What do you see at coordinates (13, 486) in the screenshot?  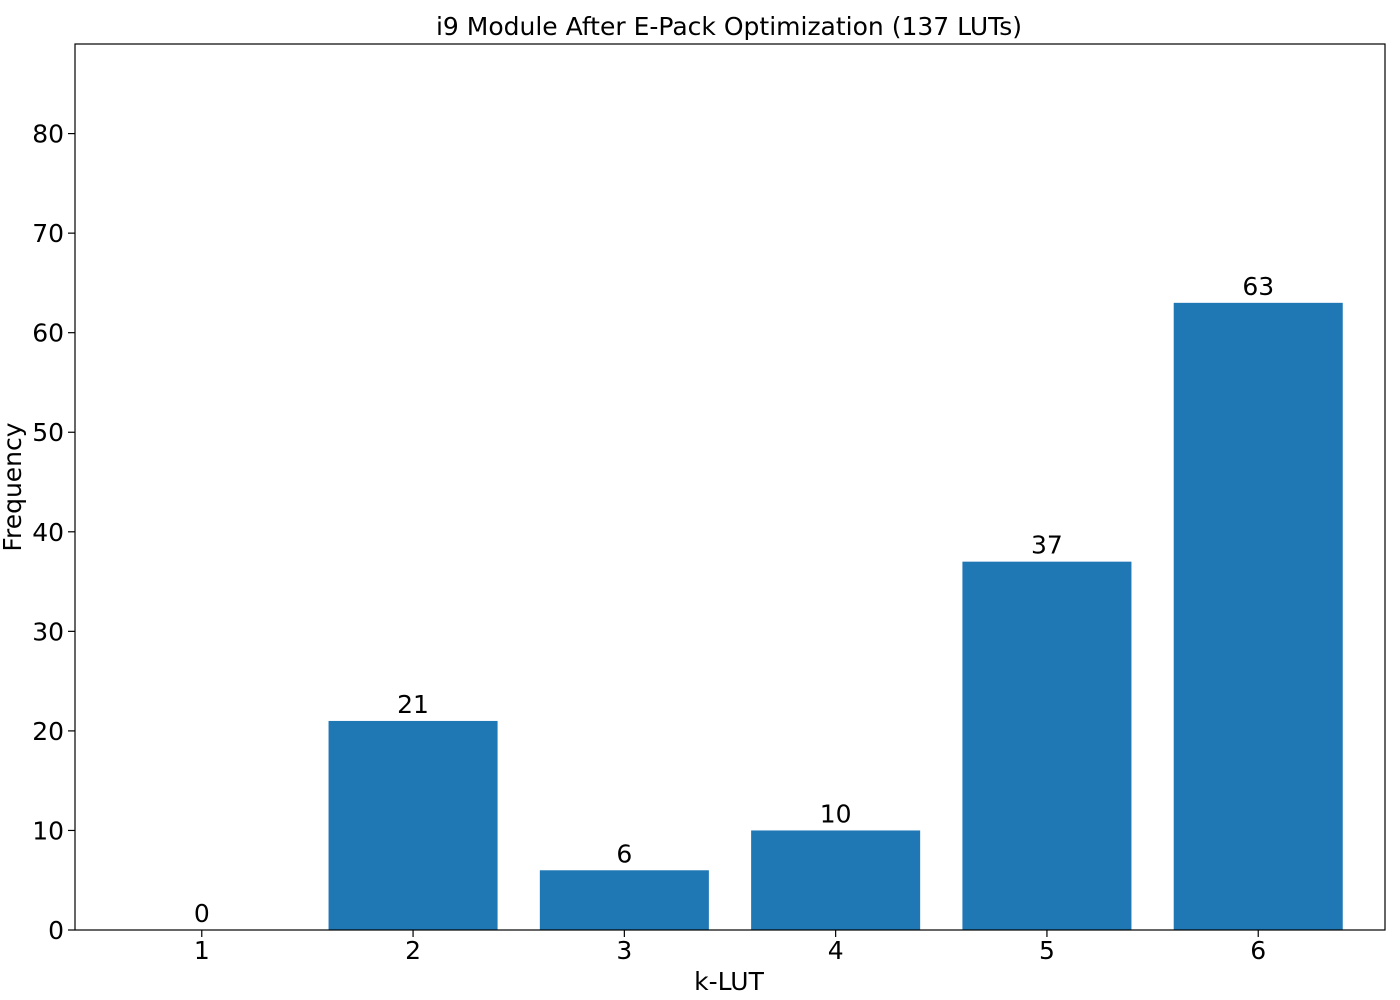 I see `y-axis-label: Frequency` at bounding box center [13, 486].